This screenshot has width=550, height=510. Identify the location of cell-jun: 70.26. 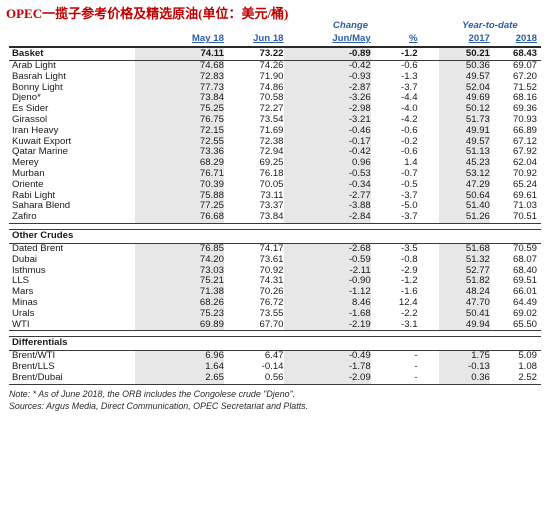
(271, 292).